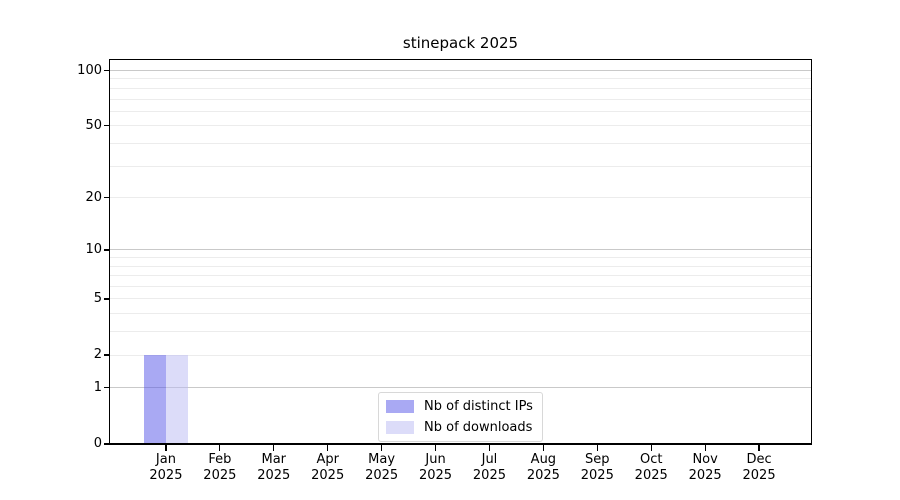 This screenshot has height=500, width=900. I want to click on legend-swatch-downloads, so click(400, 427).